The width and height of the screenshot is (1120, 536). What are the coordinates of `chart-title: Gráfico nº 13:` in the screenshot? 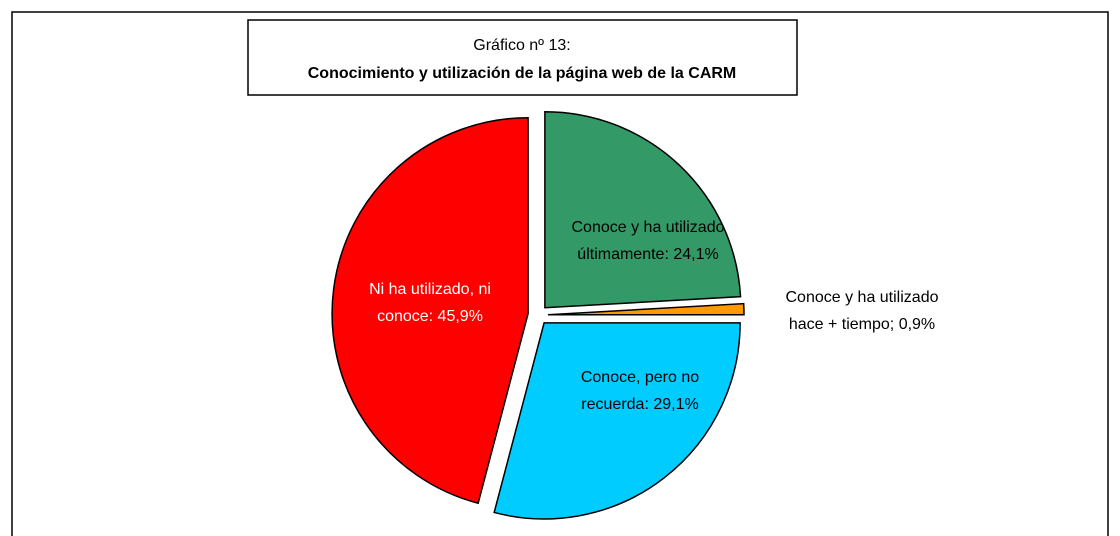 It's located at (521, 45).